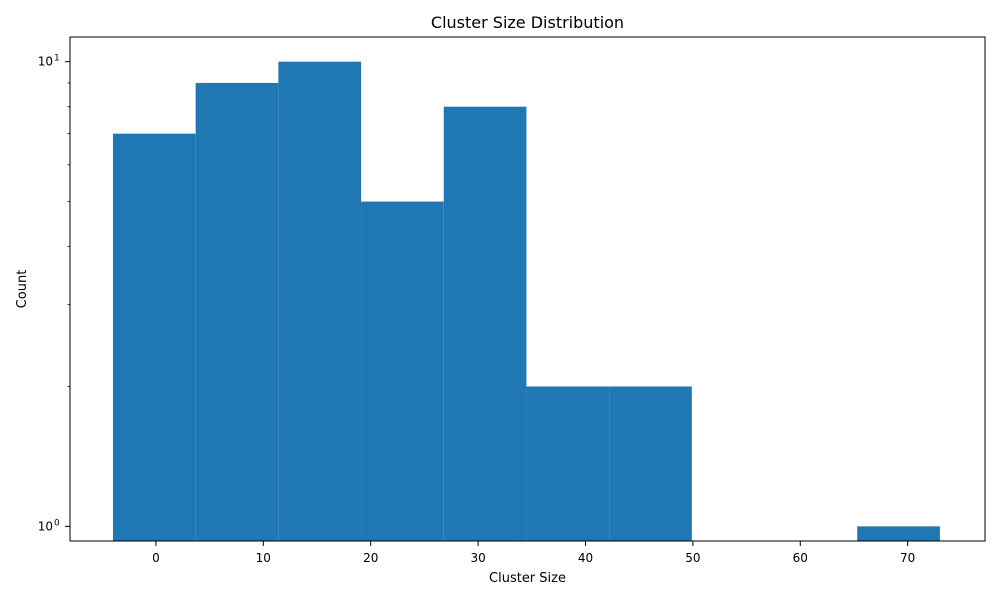  Describe the element at coordinates (156, 558) in the screenshot. I see `x-tick-label: 0` at that location.